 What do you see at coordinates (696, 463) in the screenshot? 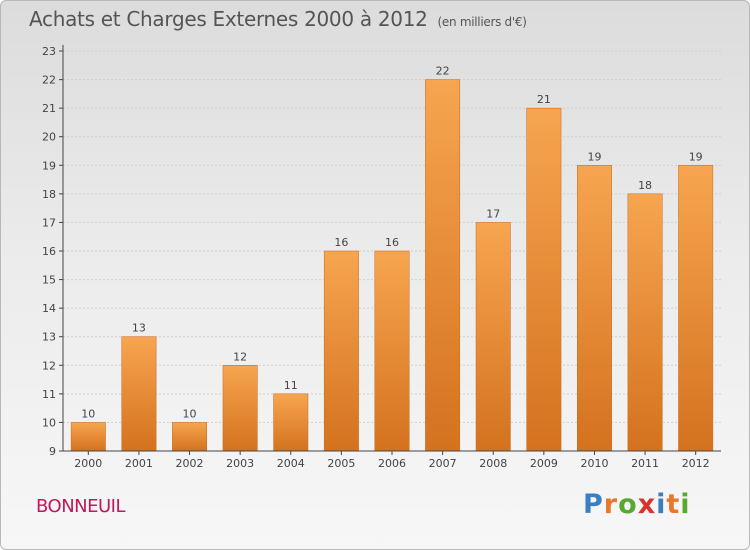
I see `x-tick-label: 2012` at bounding box center [696, 463].